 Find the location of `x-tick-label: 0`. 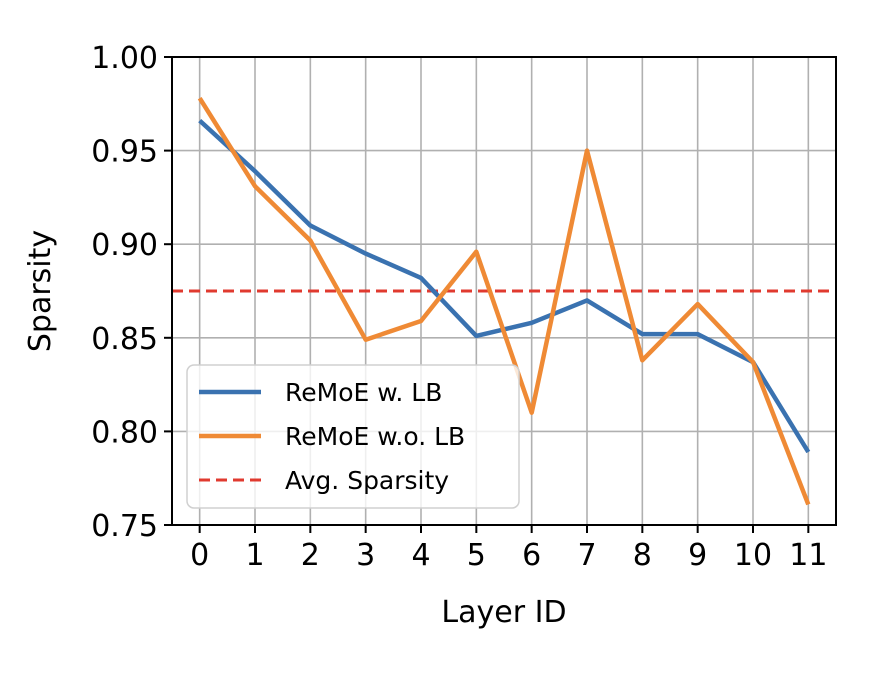

x-tick-label: 0 is located at coordinates (199, 555).